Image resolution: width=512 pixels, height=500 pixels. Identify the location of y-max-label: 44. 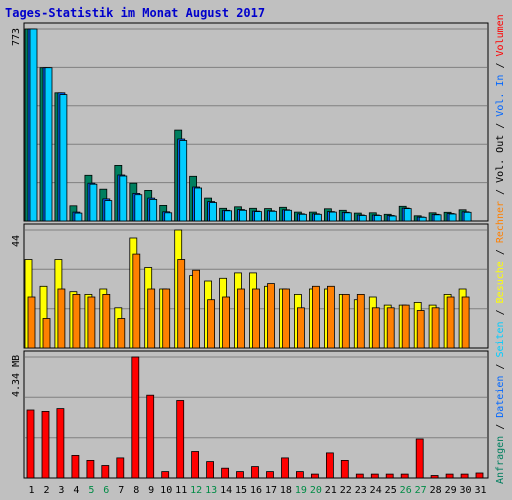
(16, 241).